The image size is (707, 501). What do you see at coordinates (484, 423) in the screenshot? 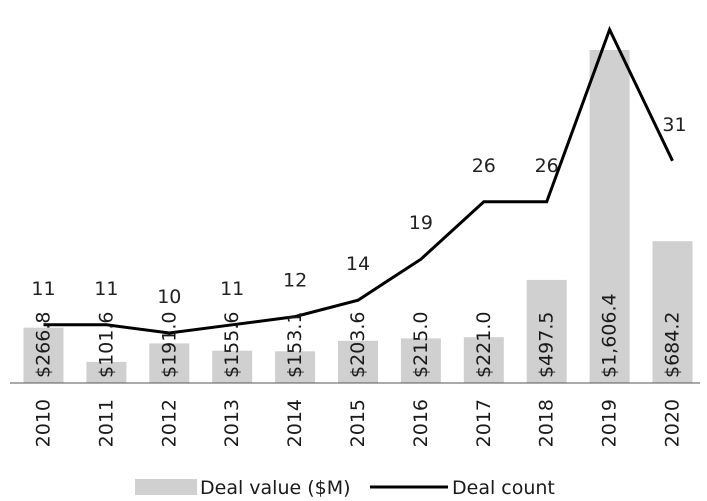
I see `x-tick-2017: 2017` at bounding box center [484, 423].